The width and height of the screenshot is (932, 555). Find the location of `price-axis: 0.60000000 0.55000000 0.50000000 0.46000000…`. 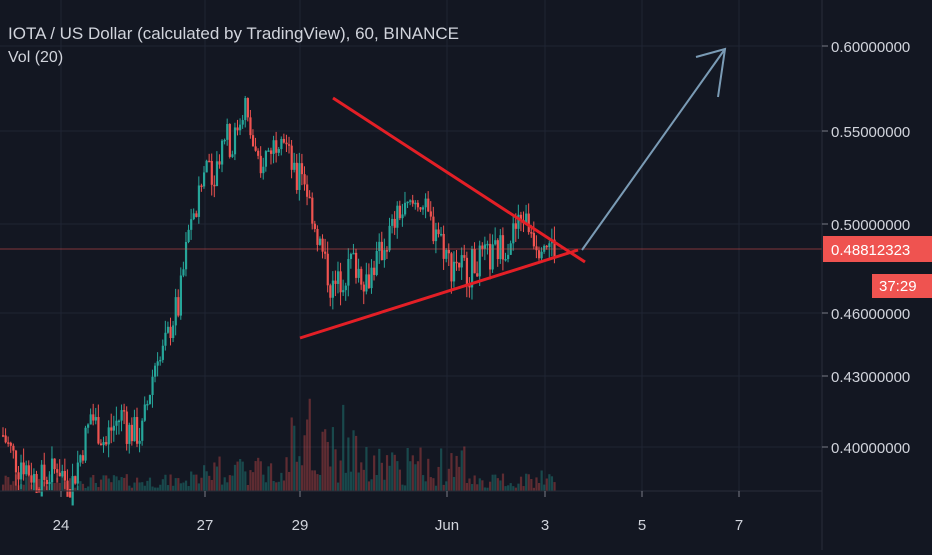

price-axis: 0.60000000 0.55000000 0.50000000 0.46000000… is located at coordinates (866, 248).